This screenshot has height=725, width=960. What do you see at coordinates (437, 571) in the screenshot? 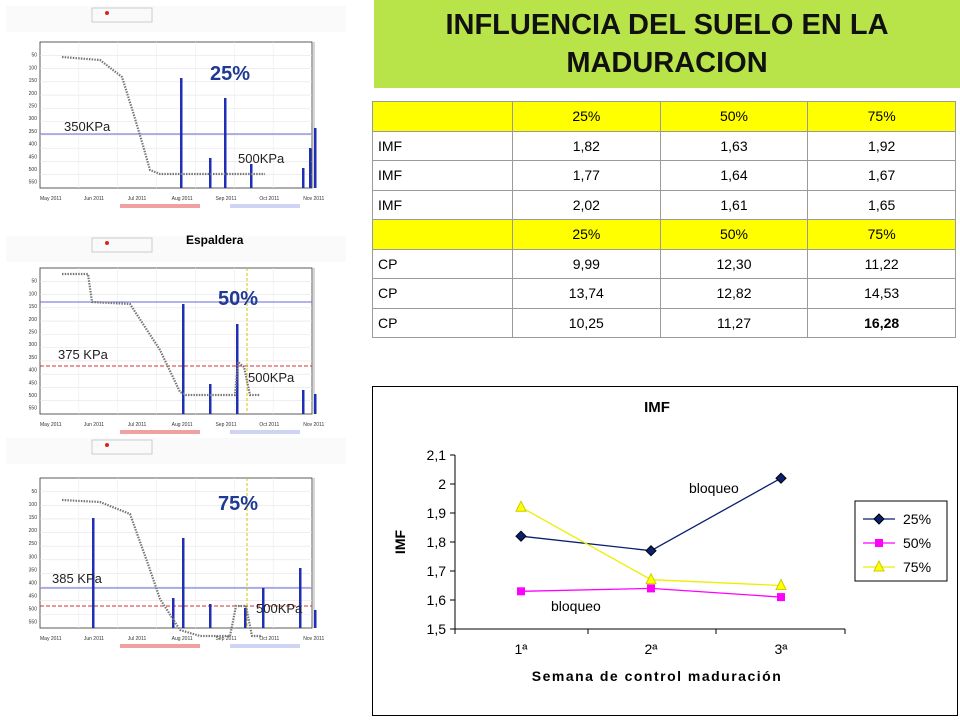
I see `y-tick-label: 1,7` at bounding box center [437, 571].